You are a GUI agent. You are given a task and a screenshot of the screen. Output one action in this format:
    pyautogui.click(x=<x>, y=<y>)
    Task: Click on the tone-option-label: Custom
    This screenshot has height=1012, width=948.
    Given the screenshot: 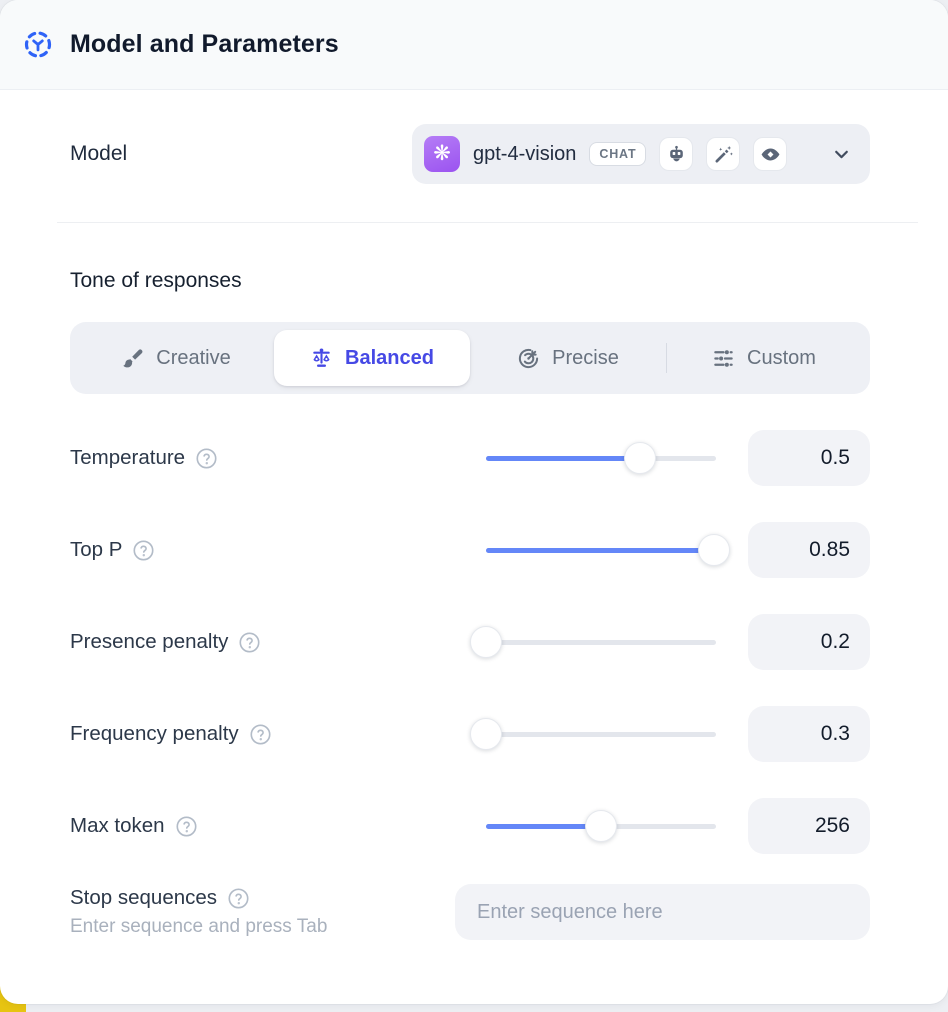 What is the action you would take?
    pyautogui.click(x=781, y=357)
    